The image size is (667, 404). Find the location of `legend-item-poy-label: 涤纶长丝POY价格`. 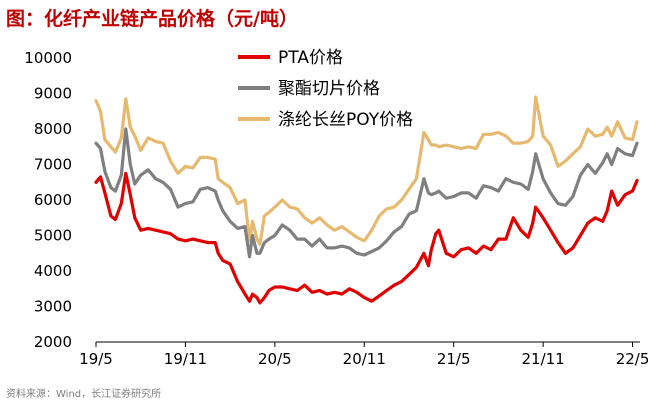

legend-item-poy-label: 涤纶长丝POY价格 is located at coordinates (345, 120).